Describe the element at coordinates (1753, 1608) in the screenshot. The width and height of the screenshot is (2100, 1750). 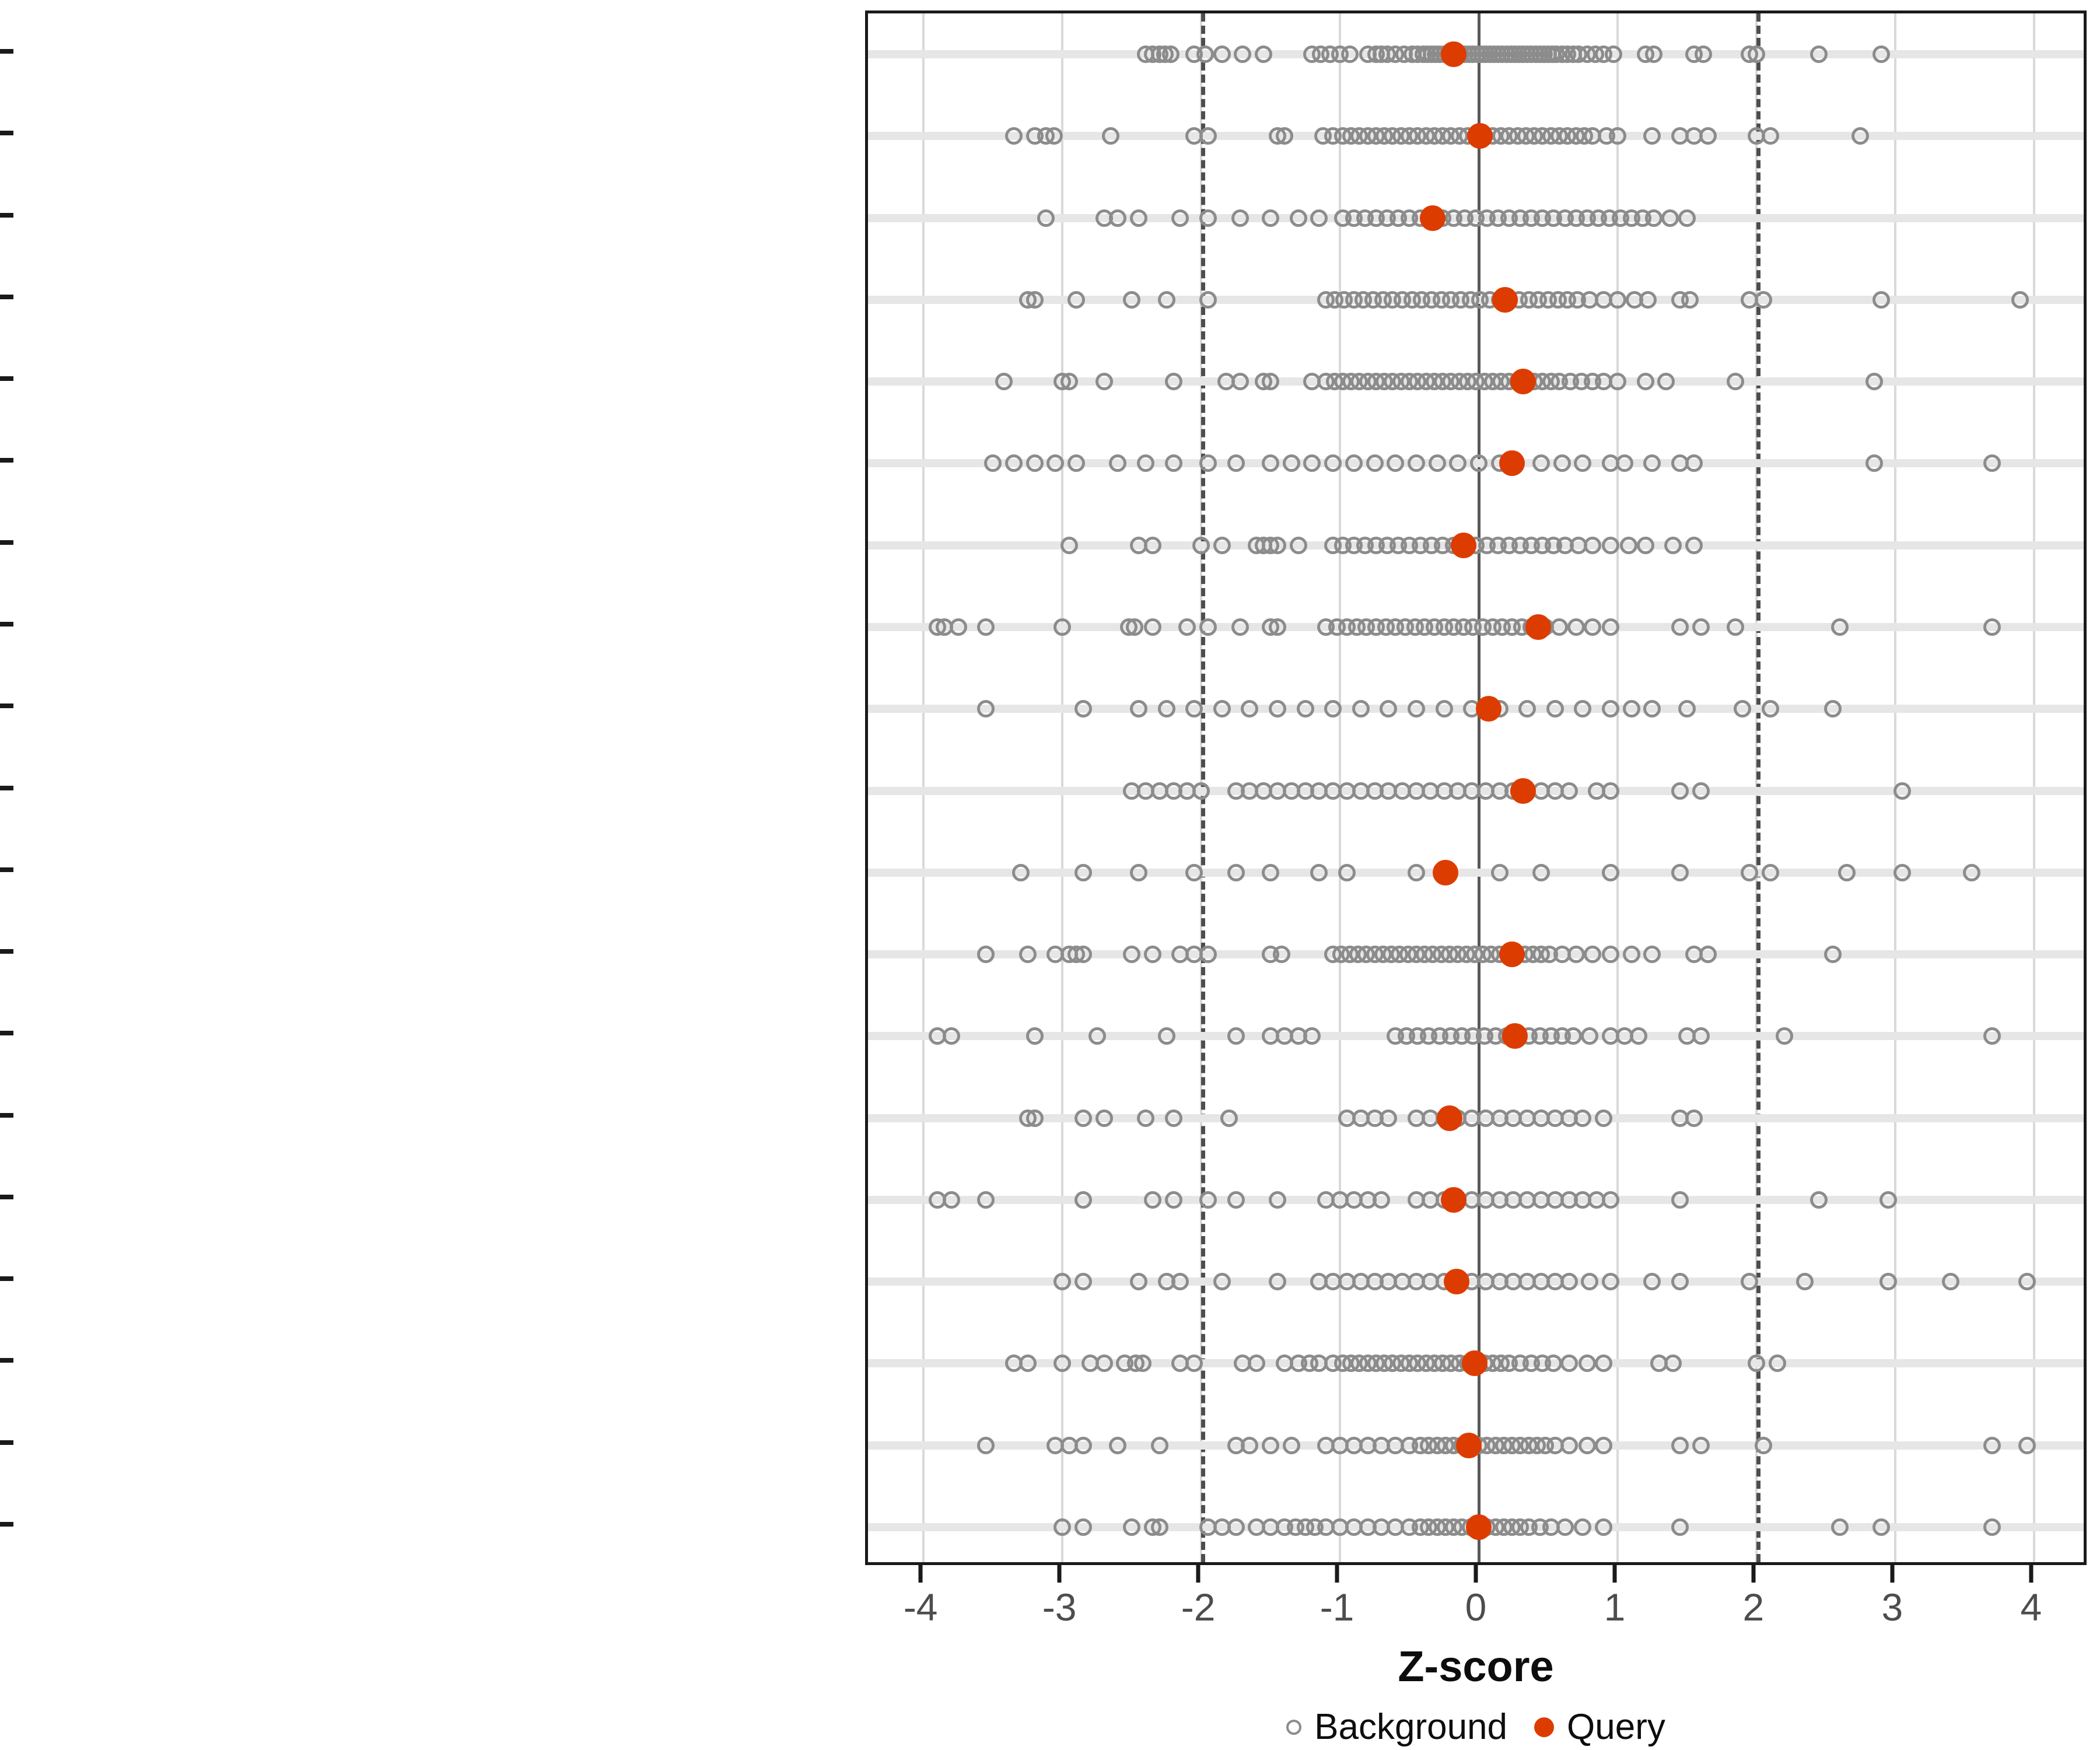
I see `x-axis-tick-label: 2` at that location.